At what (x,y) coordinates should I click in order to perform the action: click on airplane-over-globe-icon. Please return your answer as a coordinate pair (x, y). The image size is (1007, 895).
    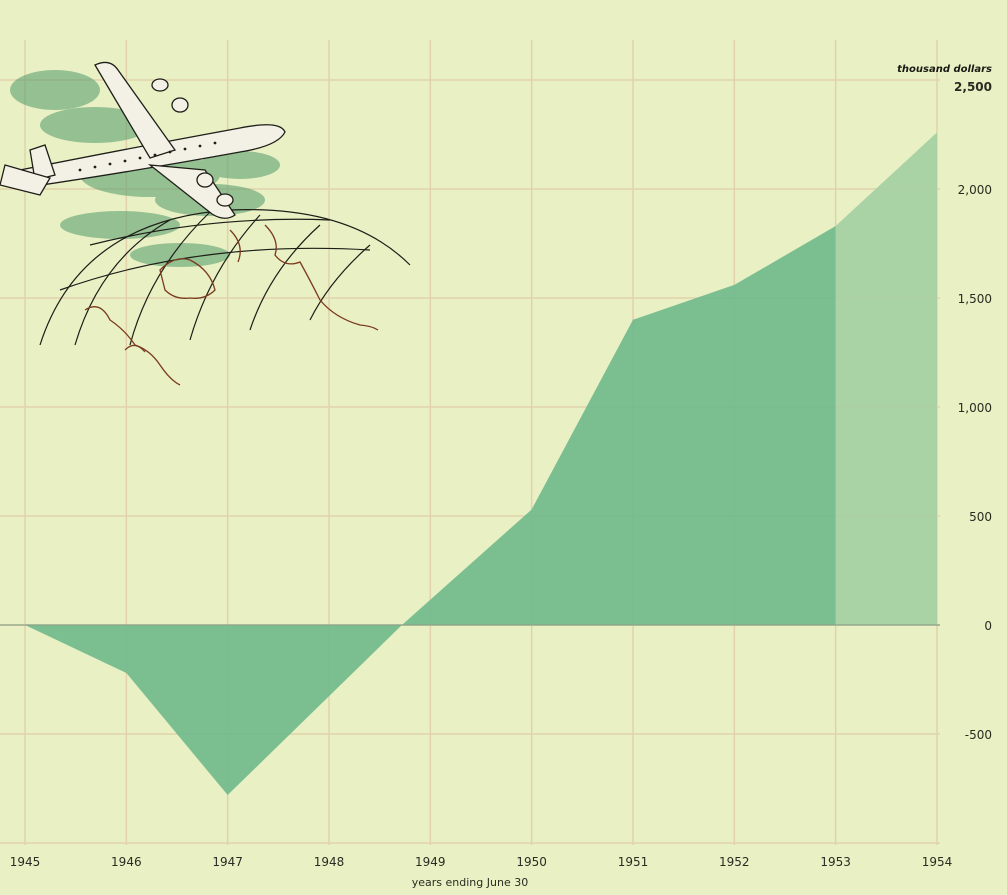
    Looking at the image, I should click on (205, 223).